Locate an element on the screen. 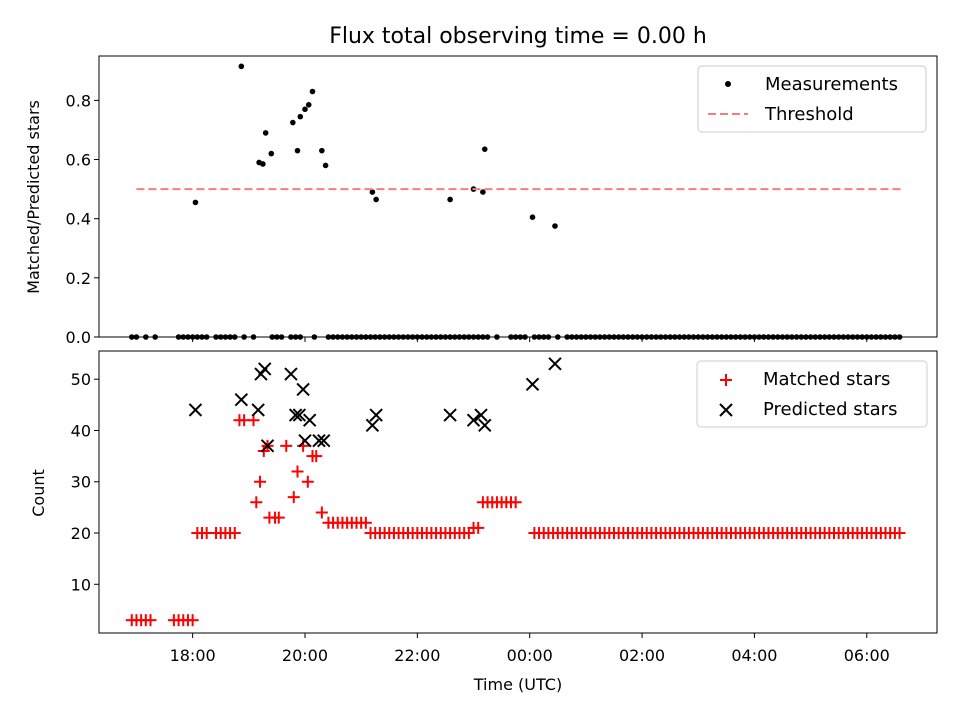  y-tick-label: 0.0 is located at coordinates (78, 337).